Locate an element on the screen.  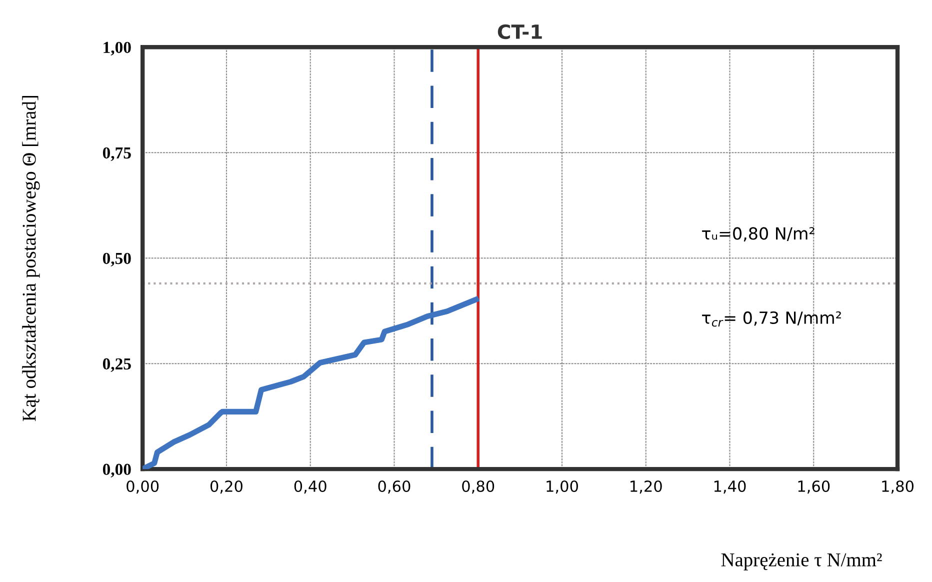
y-tick-label: 0,50 is located at coordinates (116, 259).